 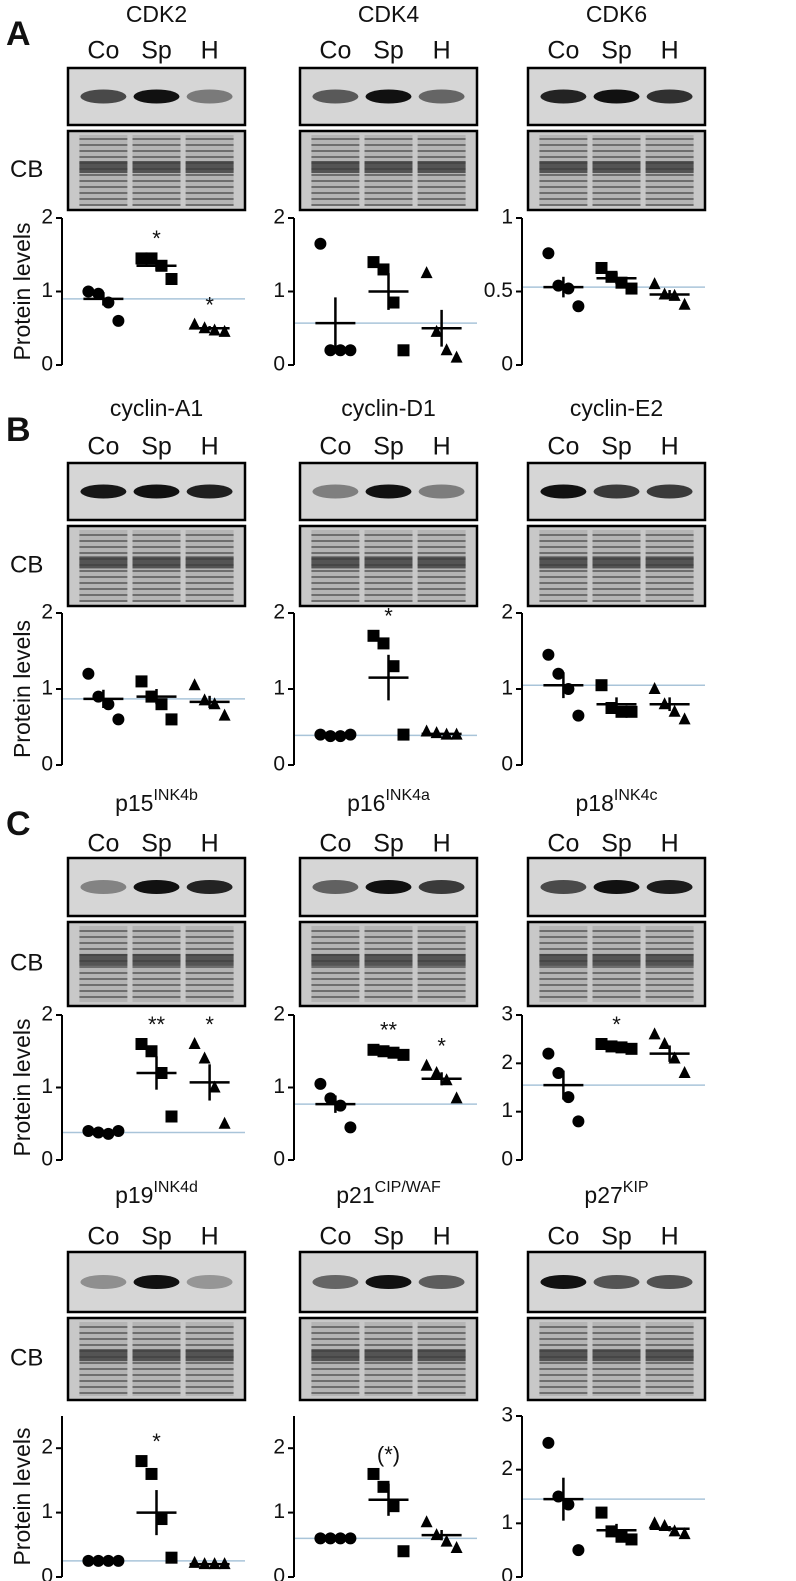 I want to click on title-text: CDK2, so click(x=156, y=14).